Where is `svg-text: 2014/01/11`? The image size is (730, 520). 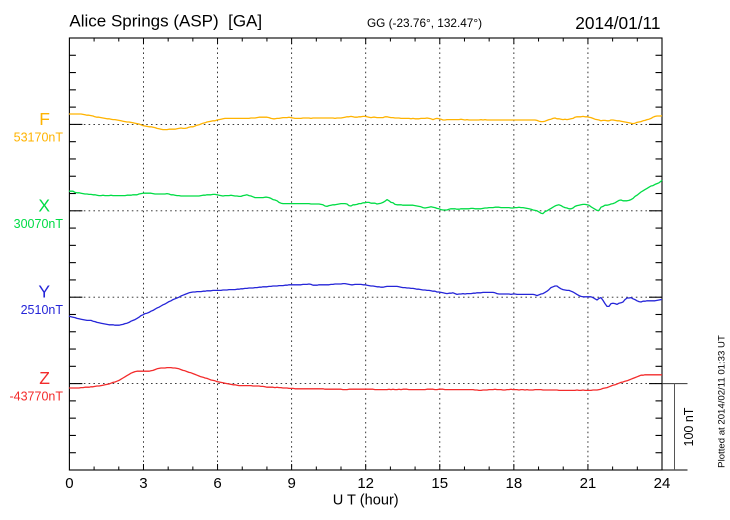
svg-text: 2014/01/11 is located at coordinates (617, 23).